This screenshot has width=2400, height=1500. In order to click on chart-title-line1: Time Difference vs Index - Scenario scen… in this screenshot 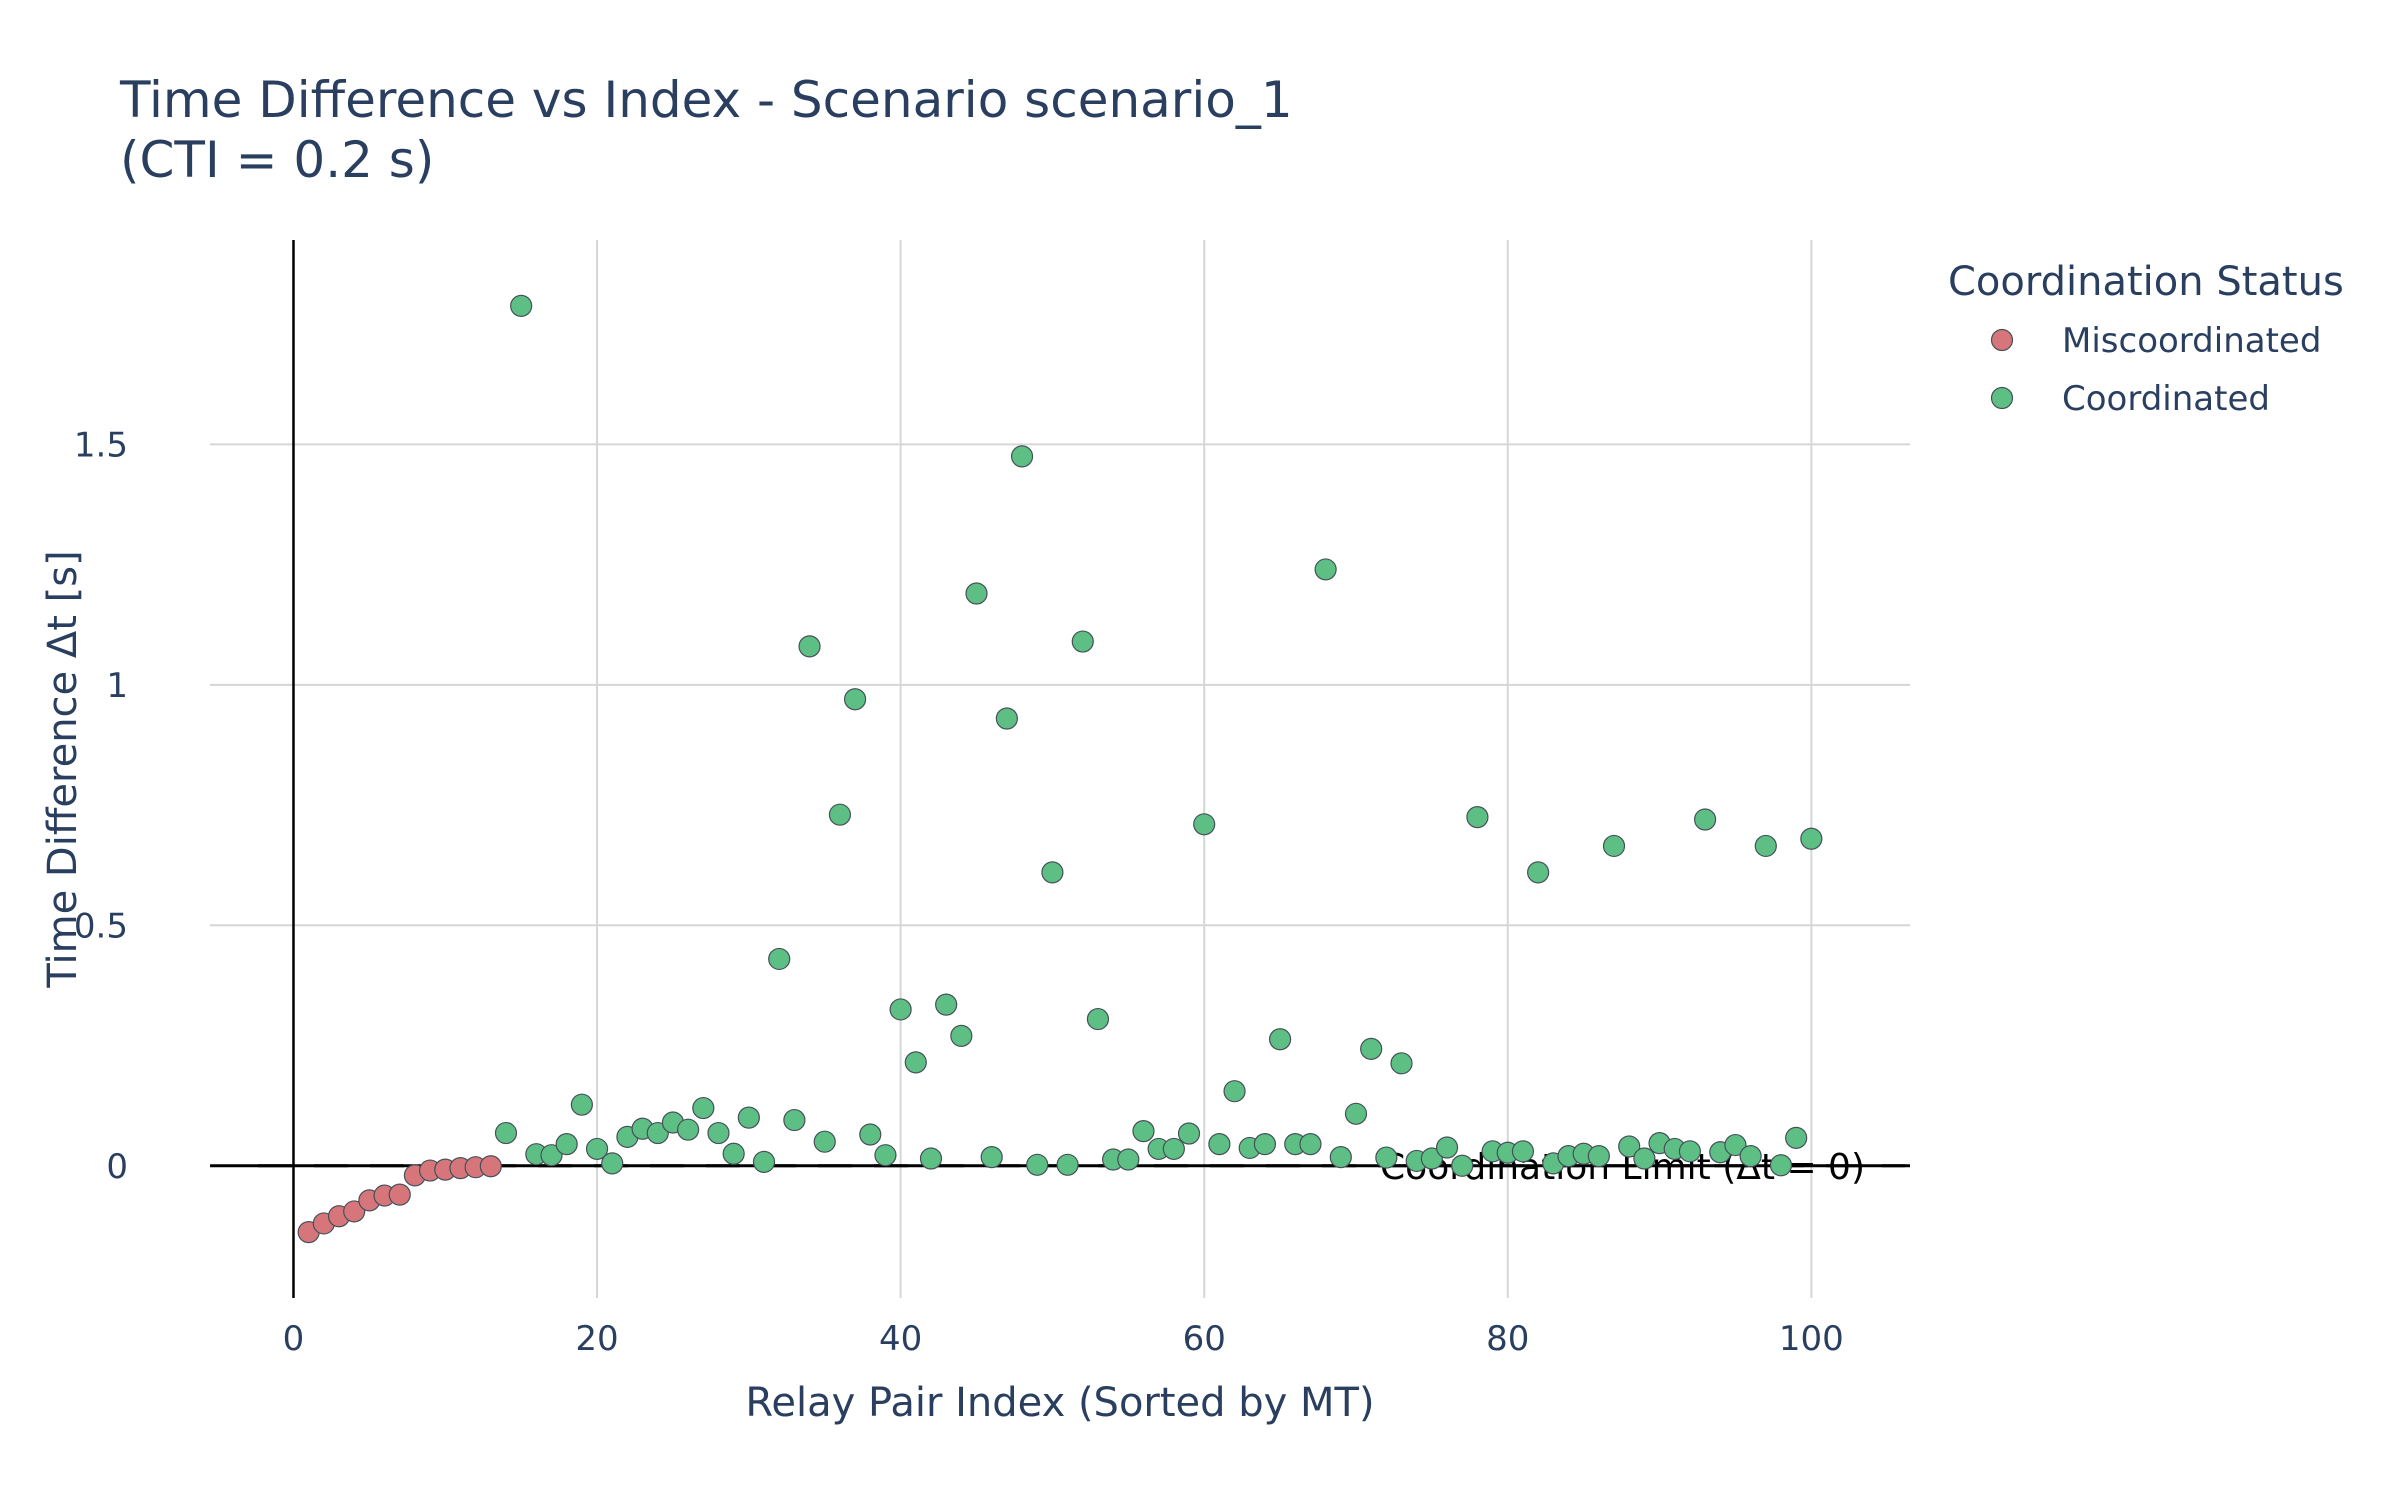, I will do `click(706, 100)`.